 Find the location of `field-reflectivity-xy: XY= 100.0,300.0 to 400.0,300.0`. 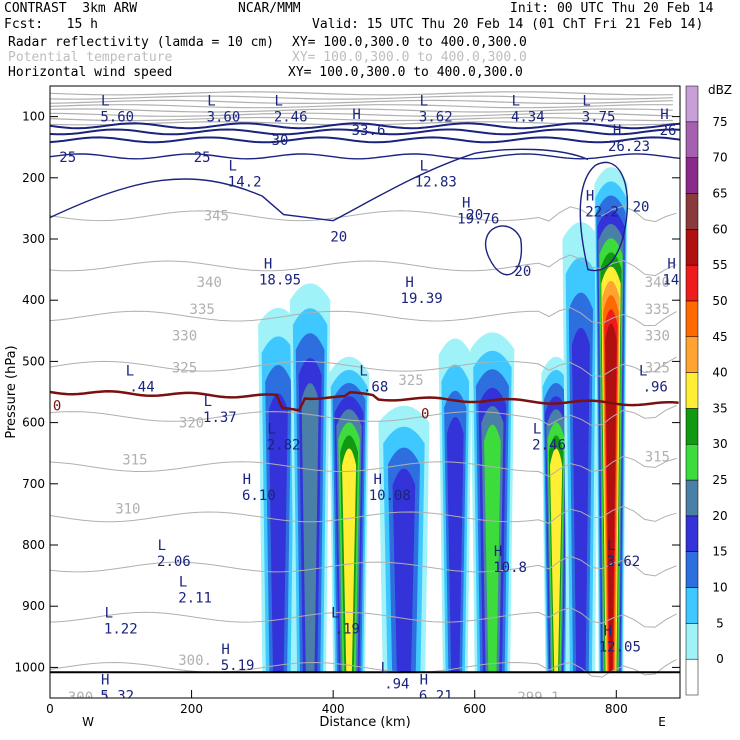

field-reflectivity-xy: XY= 100.0,300.0 to 400.0,300.0 is located at coordinates (409, 42).